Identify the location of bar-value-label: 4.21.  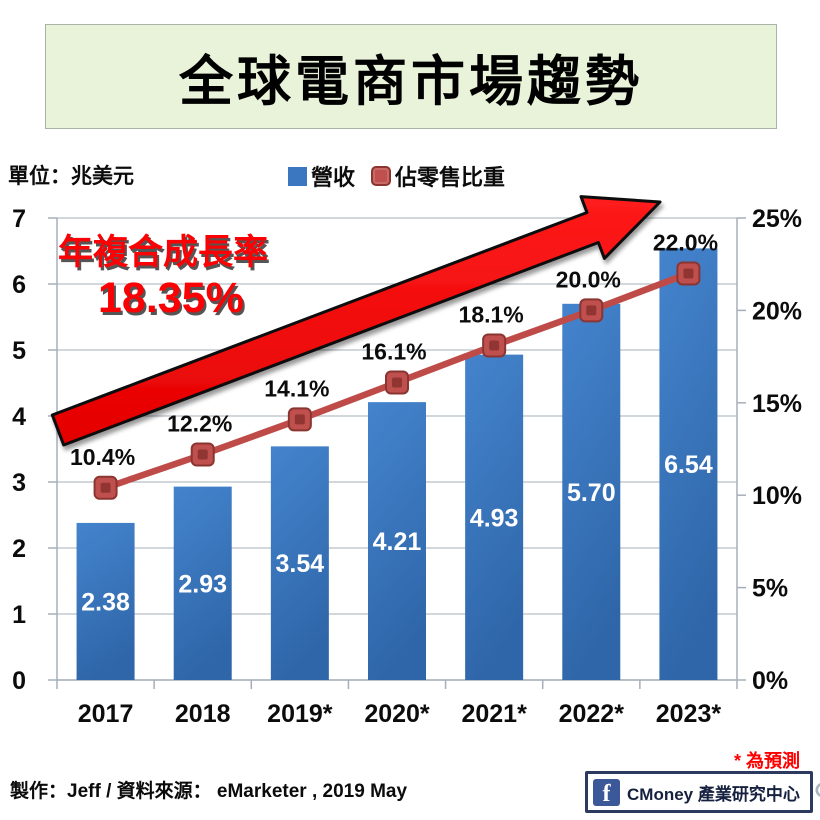
(397, 542).